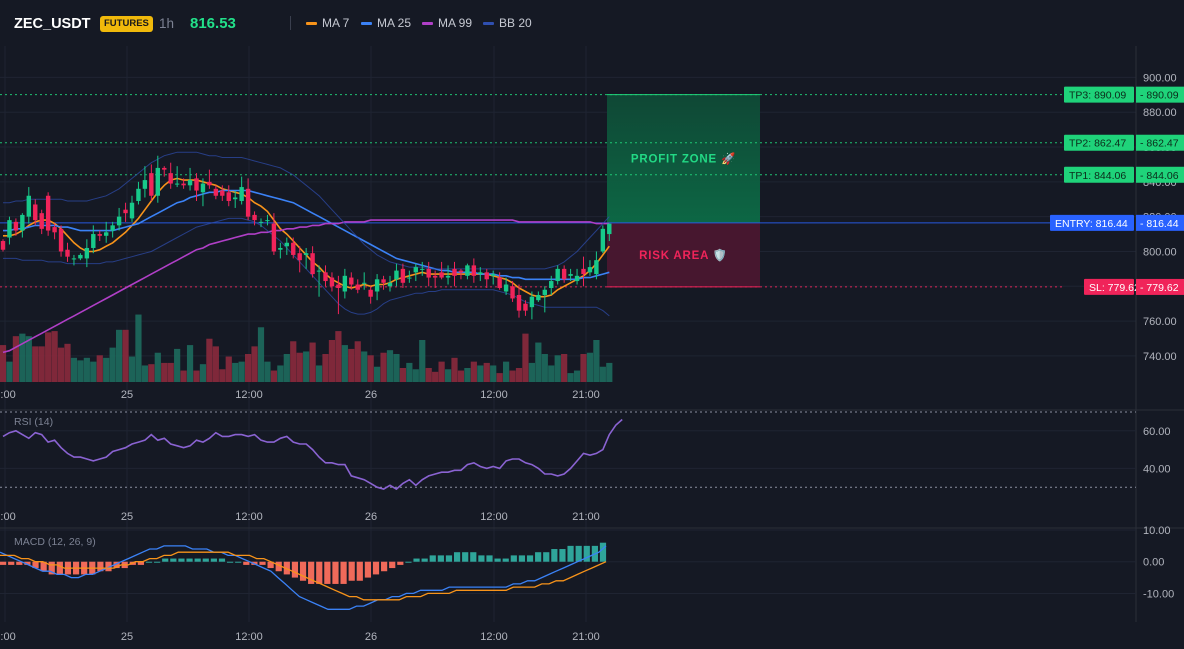 This screenshot has width=1184, height=649. I want to click on rsi-line, so click(312, 454).